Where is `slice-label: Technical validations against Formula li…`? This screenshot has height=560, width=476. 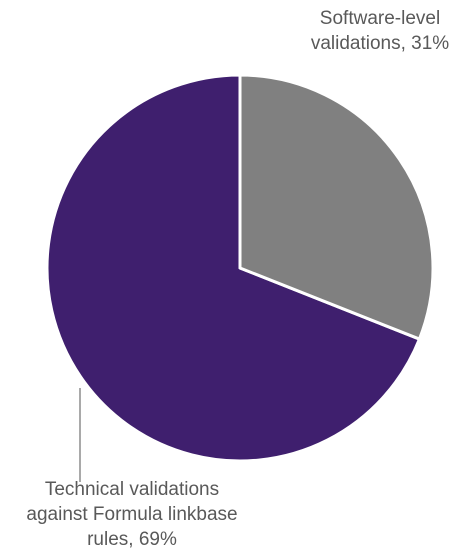
slice-label: Technical validations against Formula li… is located at coordinates (132, 514).